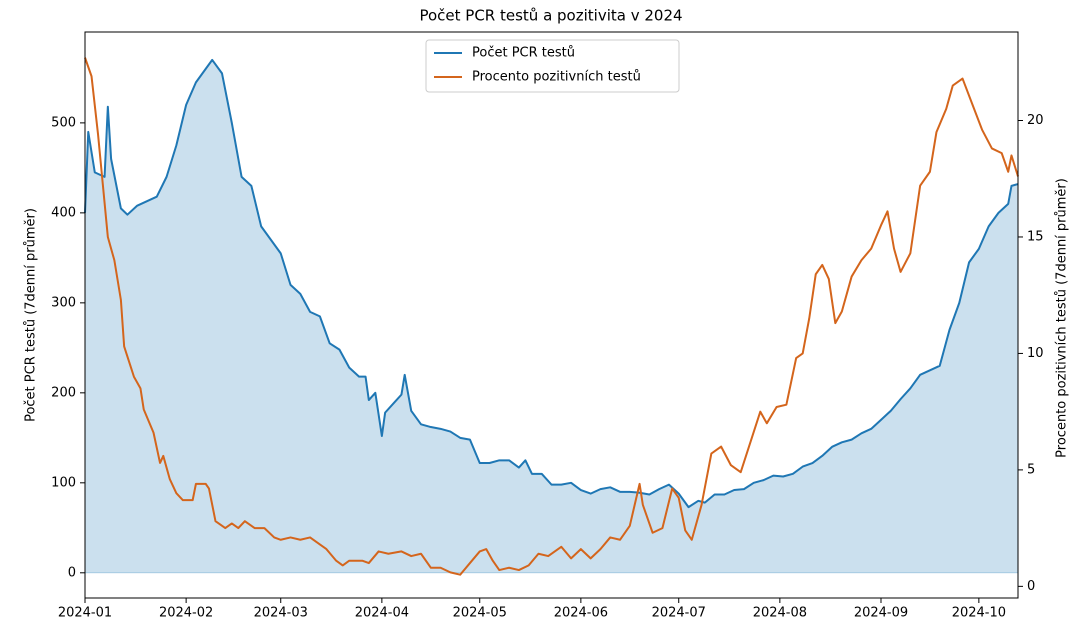 The height and width of the screenshot is (625, 1086). Describe the element at coordinates (1035, 353) in the screenshot. I see `y2-tick-label: 10` at that location.